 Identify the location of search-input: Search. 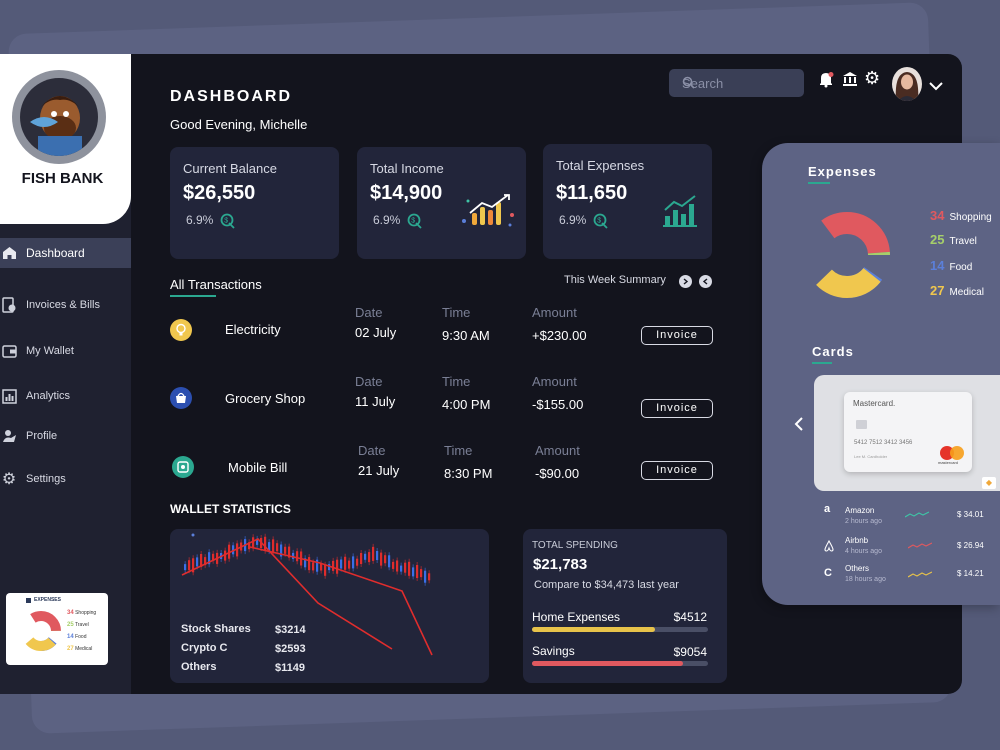
(736, 83).